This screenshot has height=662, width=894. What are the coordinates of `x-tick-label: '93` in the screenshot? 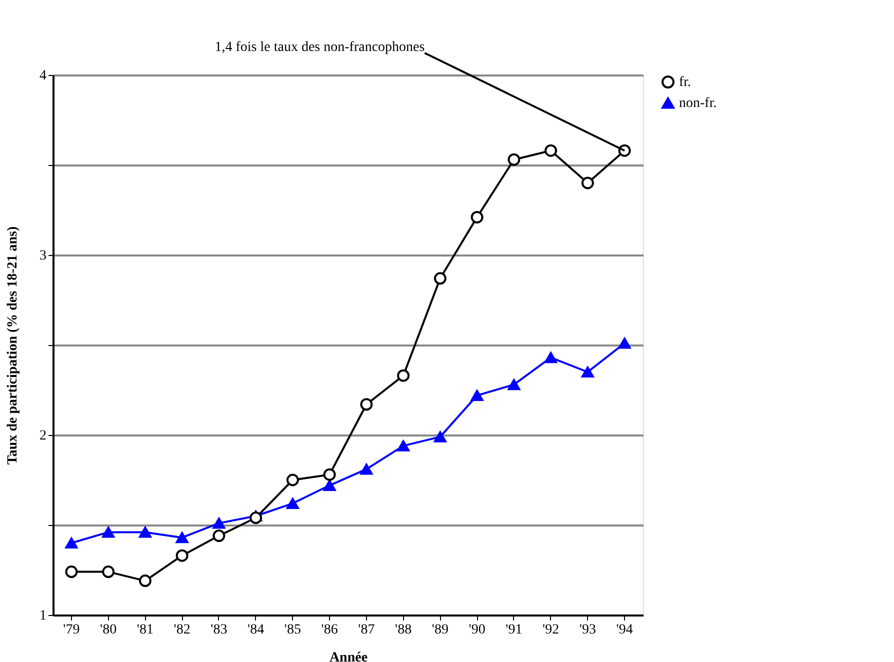 It's located at (587, 630).